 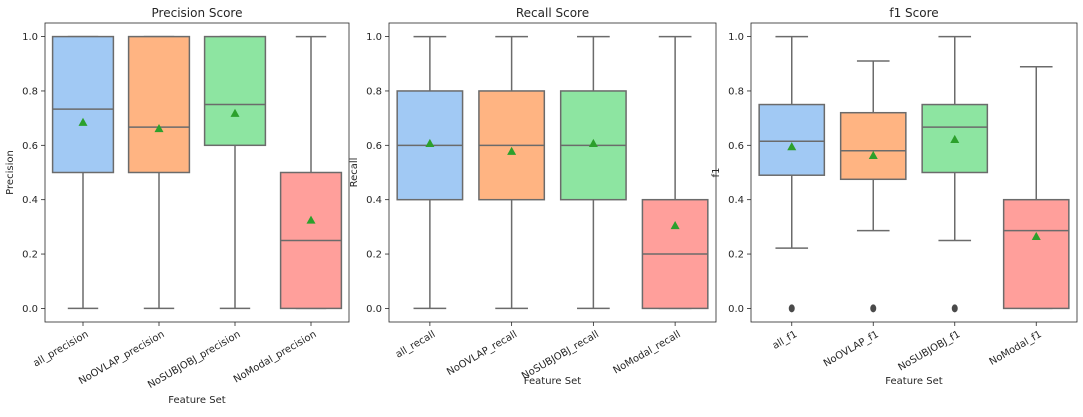 I want to click on box-NoOVLAP_recall, so click(x=512, y=172).